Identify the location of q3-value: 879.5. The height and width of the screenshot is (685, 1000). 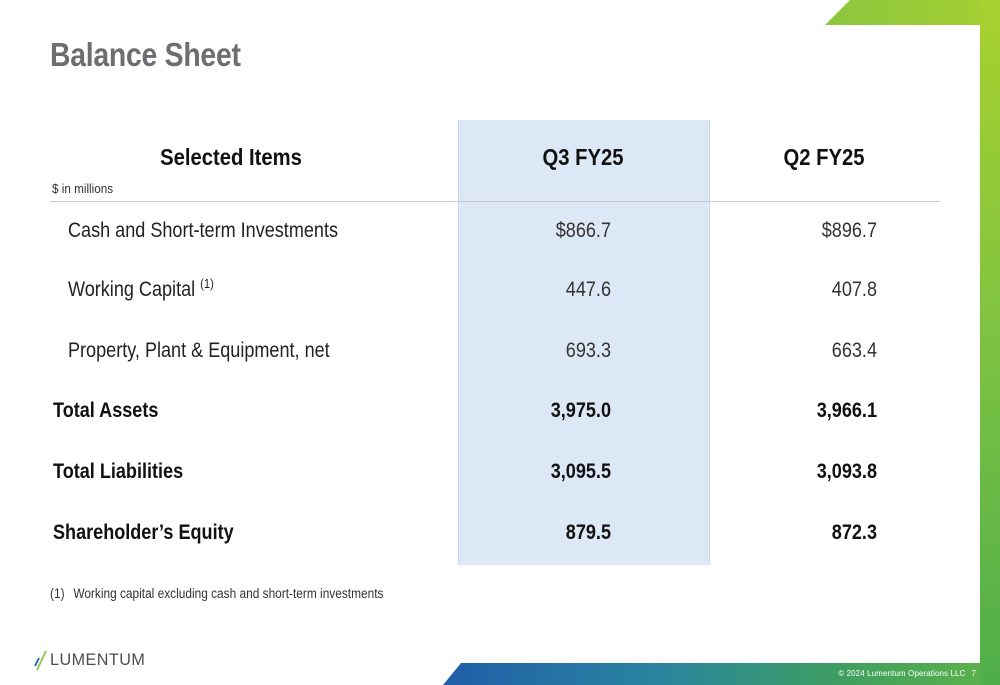
(588, 532).